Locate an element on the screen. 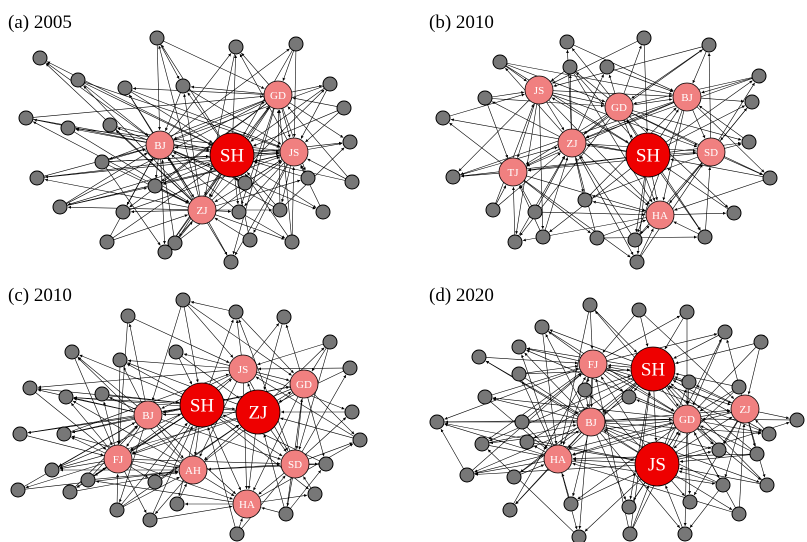  node-label-sh: SH is located at coordinates (653, 370).